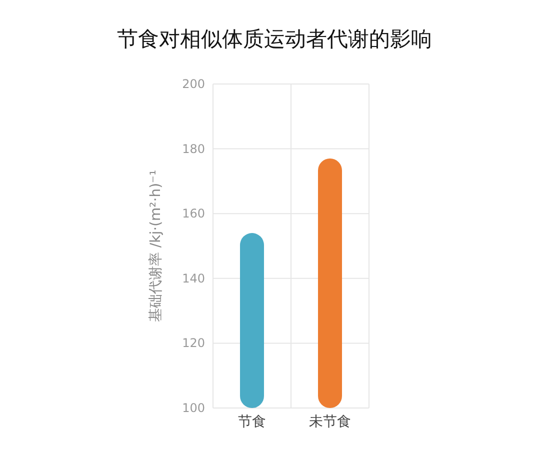 The height and width of the screenshot is (452, 549). What do you see at coordinates (156, 246) in the screenshot?
I see `y-axis-title: 基础代谢率 /kj·(m²·h)⁻¹` at bounding box center [156, 246].